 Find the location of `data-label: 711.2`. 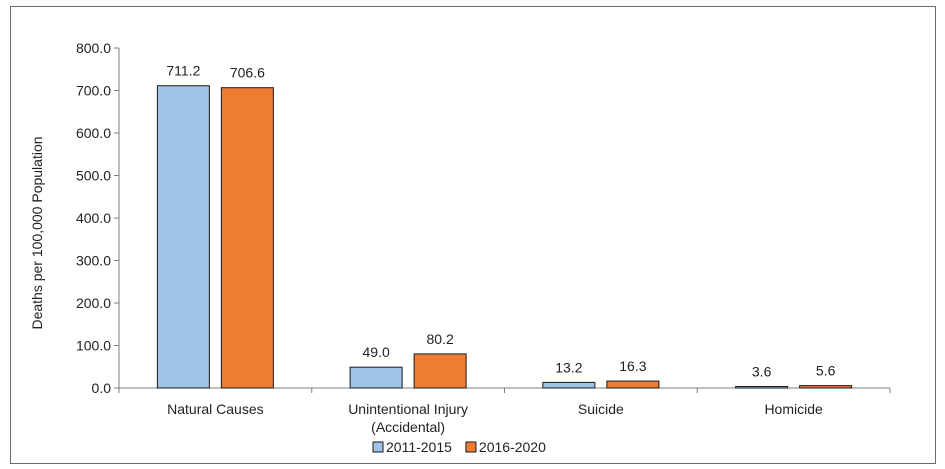

data-label: 711.2 is located at coordinates (183, 71).